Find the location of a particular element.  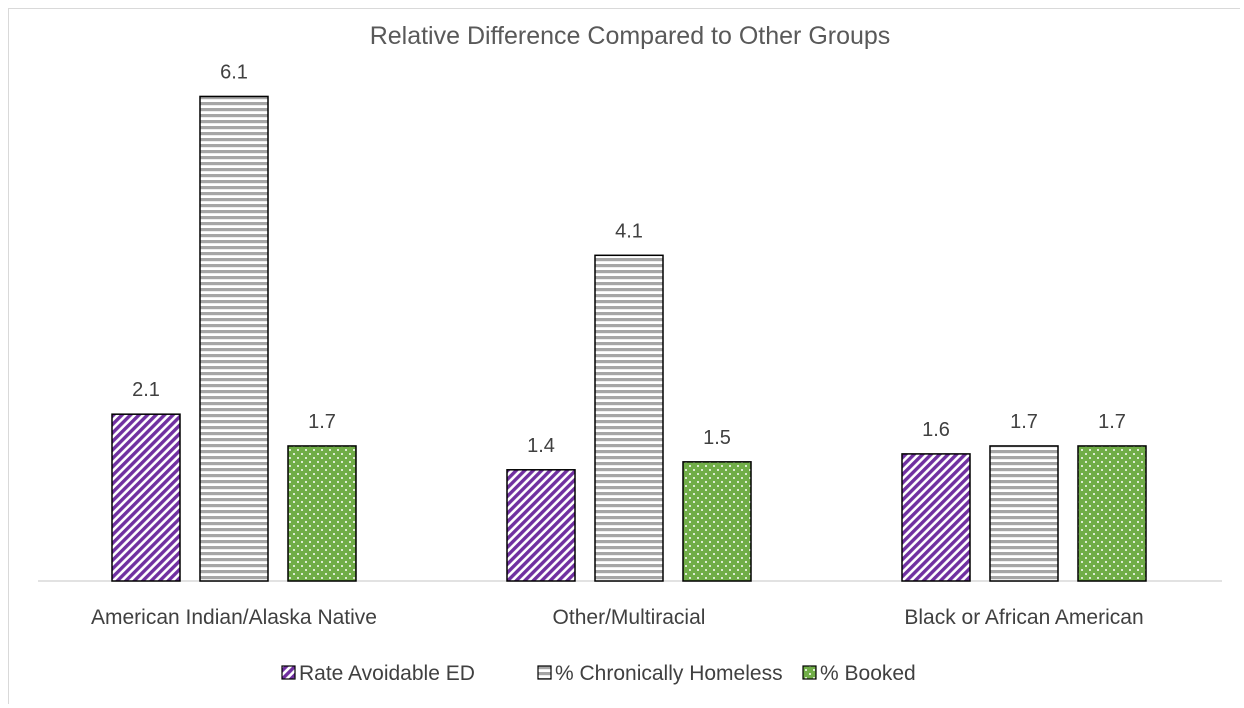

data-label-3-3: 1.7 is located at coordinates (1112, 422).